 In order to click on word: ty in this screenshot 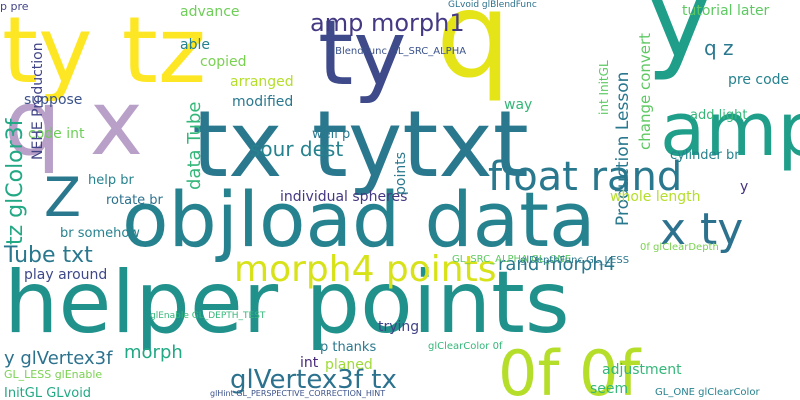, I will do `click(362, 53)`.